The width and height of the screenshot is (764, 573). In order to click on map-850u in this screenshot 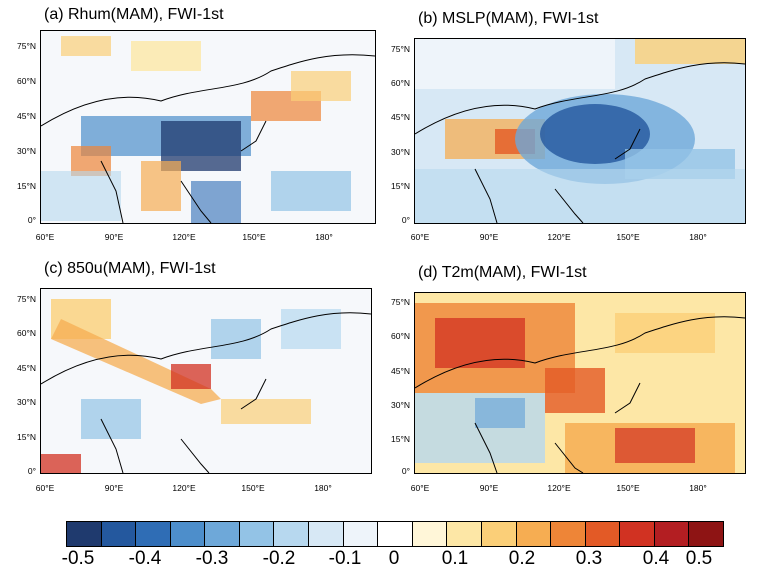, I will do `click(206, 381)`.